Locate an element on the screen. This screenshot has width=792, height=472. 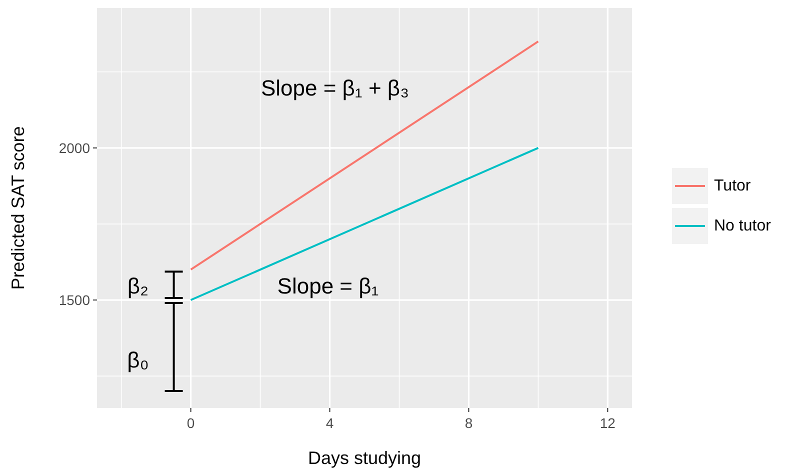
x-axis-title: Days studying is located at coordinates (365, 458).